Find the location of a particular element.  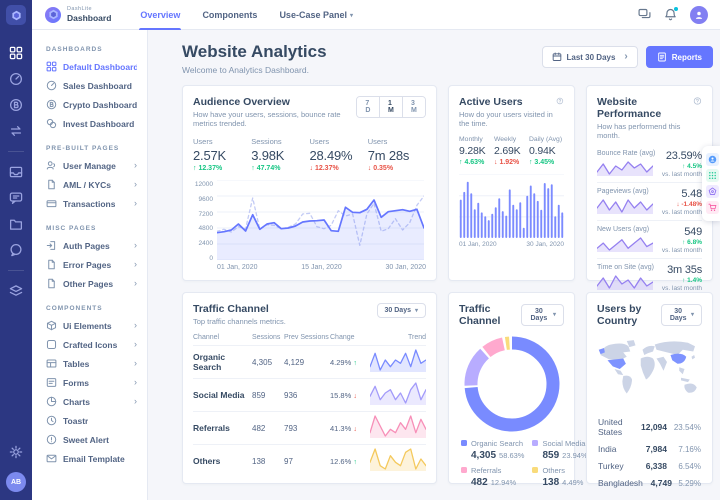

metric-value: 7m 28s is located at coordinates (388, 156).